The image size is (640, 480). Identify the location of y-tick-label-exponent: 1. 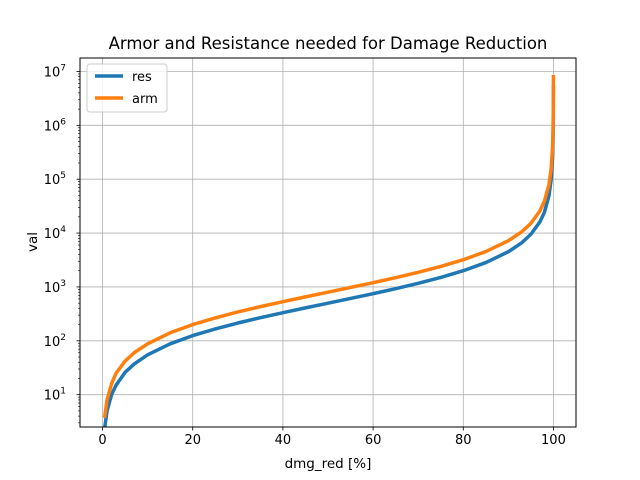
(63, 392).